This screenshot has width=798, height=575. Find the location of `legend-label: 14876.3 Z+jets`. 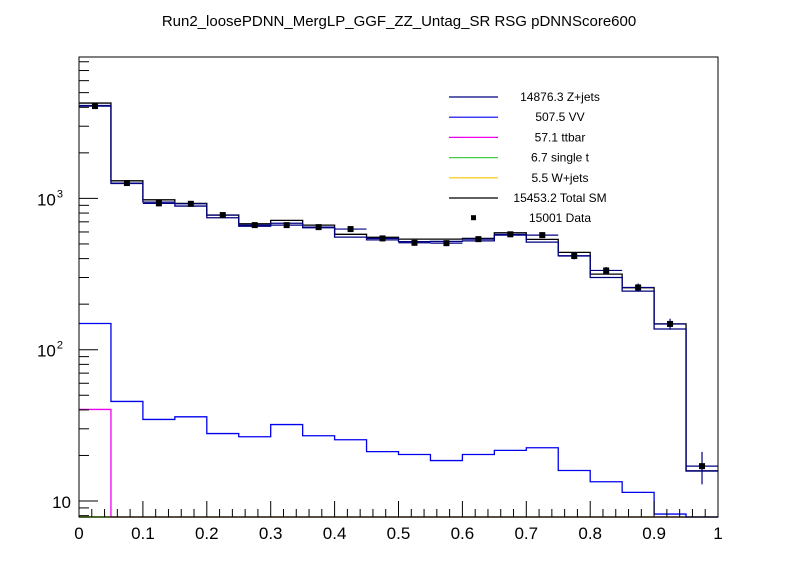

legend-label: 14876.3 Z+jets is located at coordinates (560, 97).